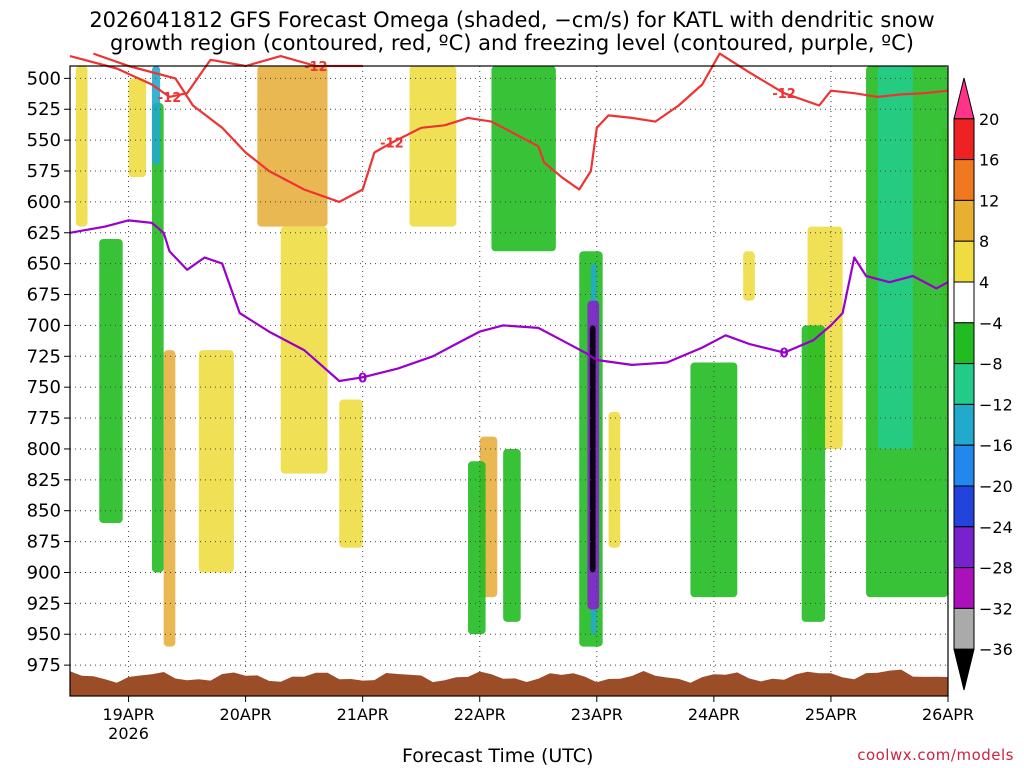 The height and width of the screenshot is (768, 1024). I want to click on x-tick-label-6: 25APR, so click(831, 714).